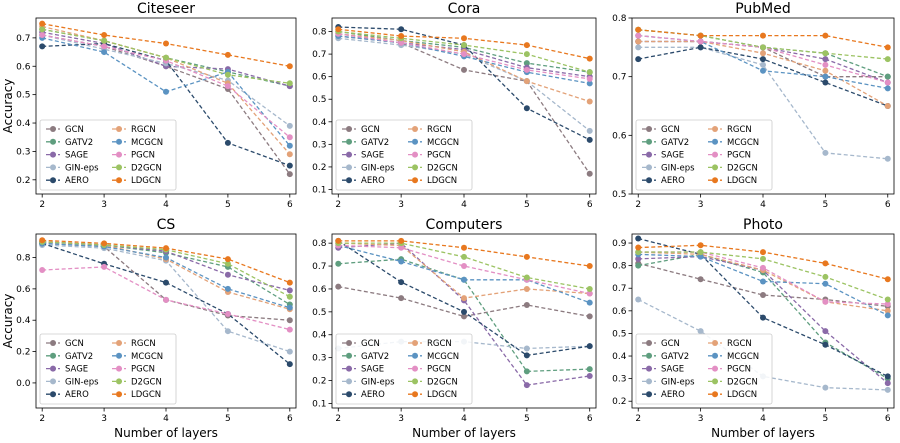 The height and width of the screenshot is (443, 900). I want to click on computers-line-gcn, so click(464, 302).